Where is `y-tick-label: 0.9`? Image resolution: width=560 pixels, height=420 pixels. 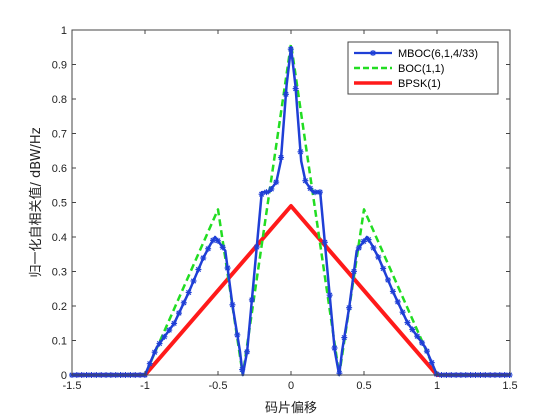
y-tick-label: 0.9 is located at coordinates (59, 66).